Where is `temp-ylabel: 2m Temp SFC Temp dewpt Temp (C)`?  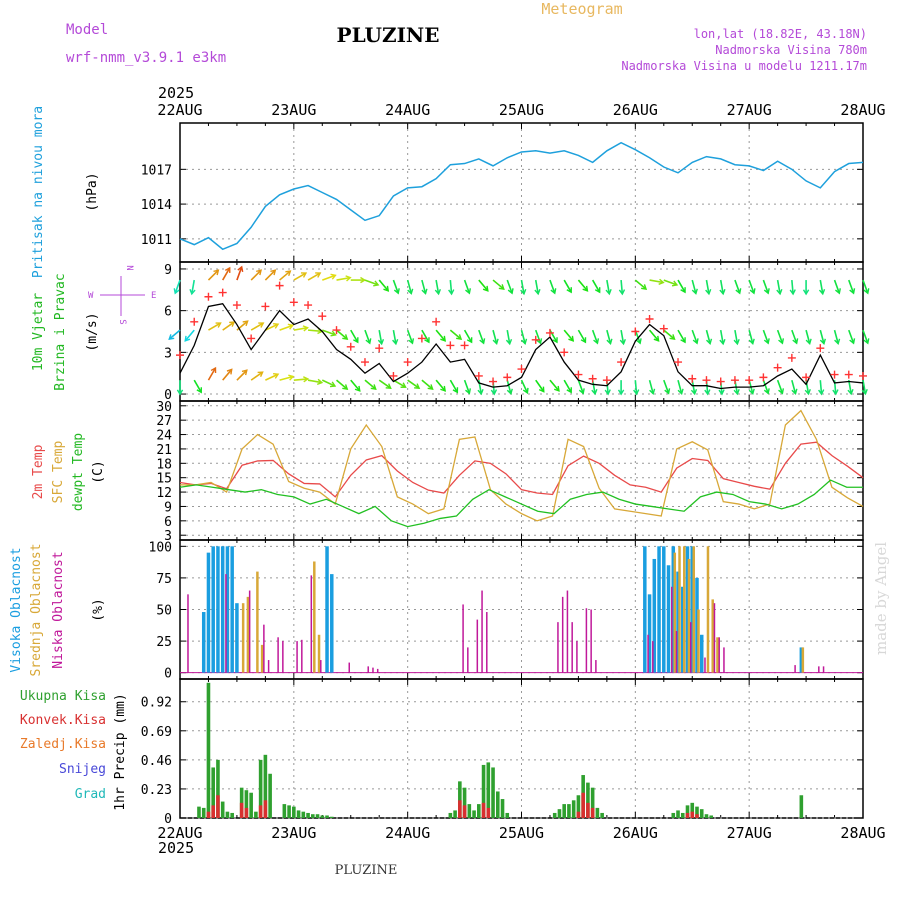
temp-ylabel: 2m Temp SFC Temp dewpt Temp (C) is located at coordinates (68, 472).